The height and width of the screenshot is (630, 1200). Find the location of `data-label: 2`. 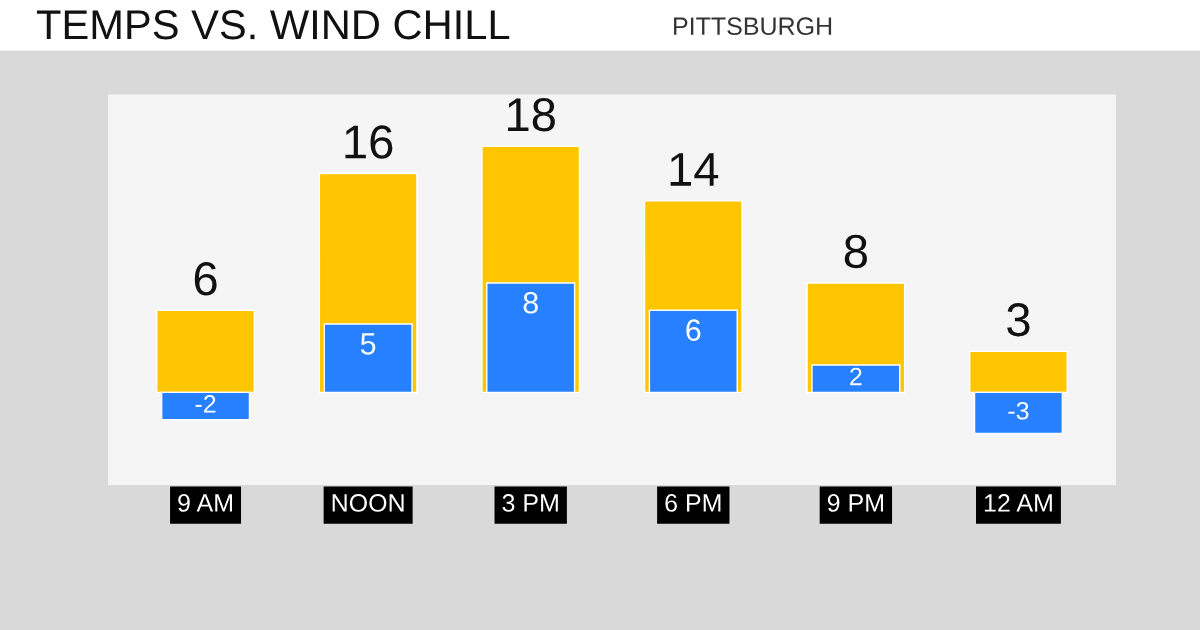

data-label: 2 is located at coordinates (856, 376).